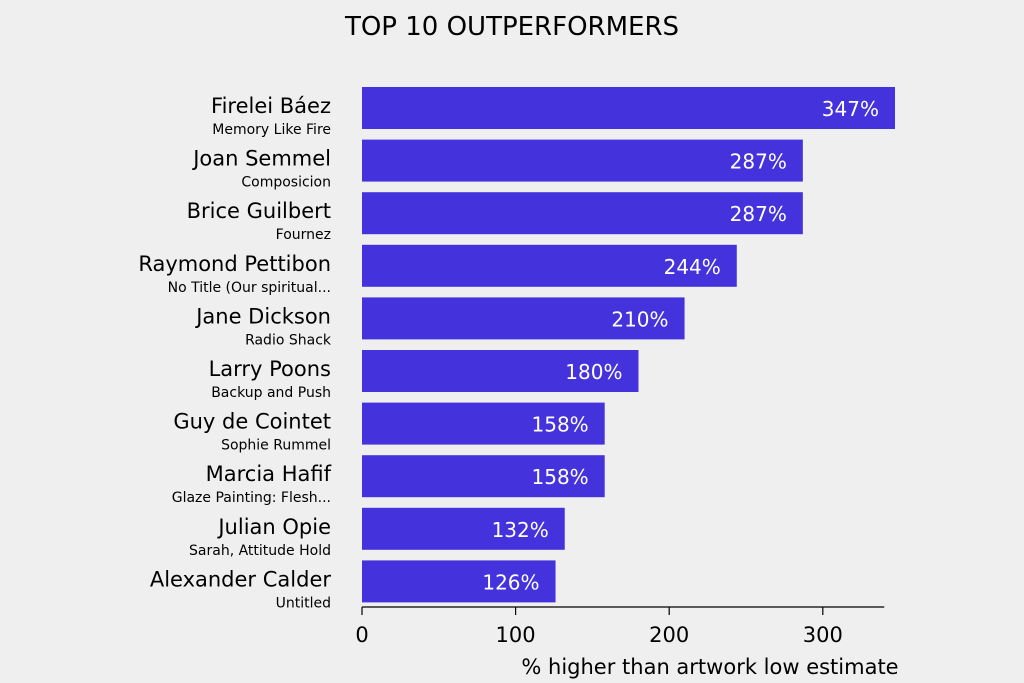 The image size is (1024, 683). Describe the element at coordinates (520, 530) in the screenshot. I see `bar-value-label: 132%` at that location.